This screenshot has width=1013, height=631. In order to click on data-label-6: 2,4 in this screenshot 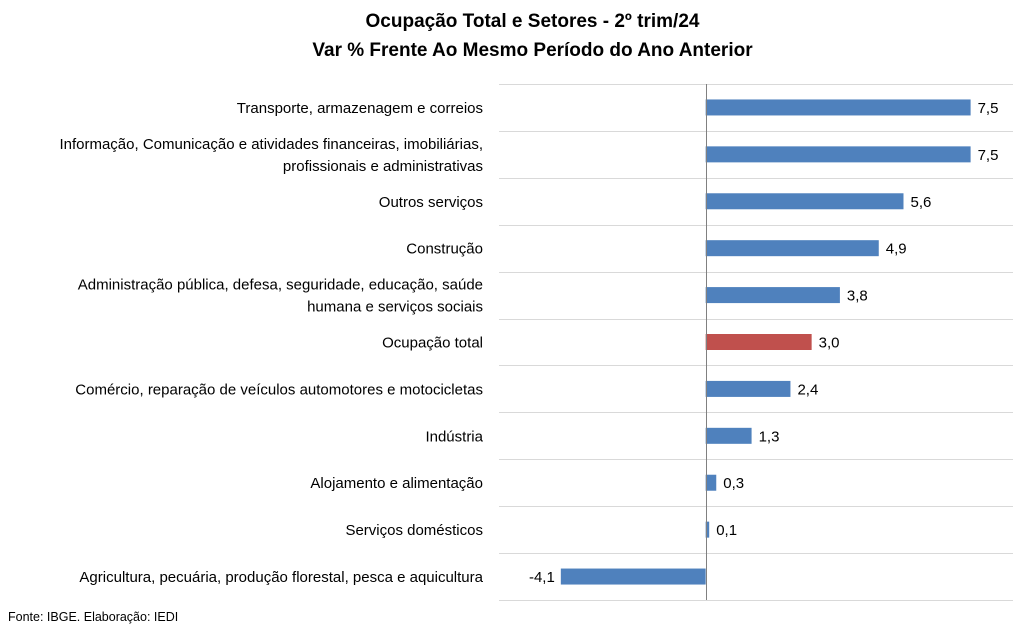, I will do `click(807, 389)`.